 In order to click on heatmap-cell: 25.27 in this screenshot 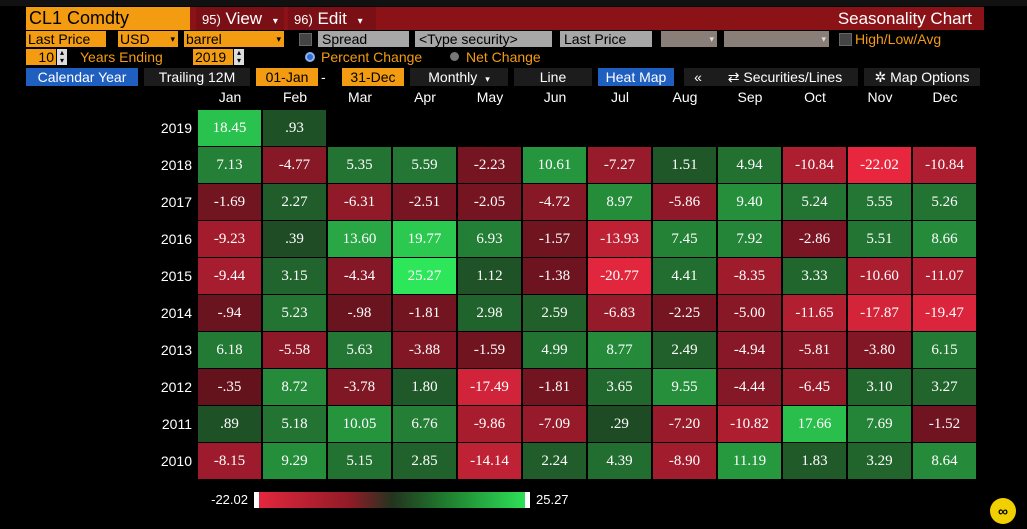, I will do `click(424, 276)`.